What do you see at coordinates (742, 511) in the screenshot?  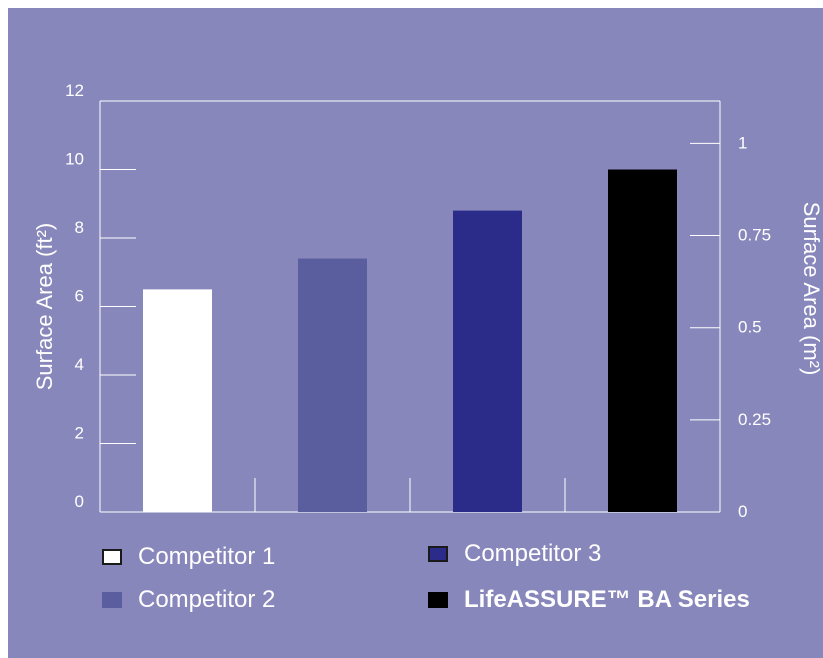 I see `y2-tick-label: 0` at bounding box center [742, 511].